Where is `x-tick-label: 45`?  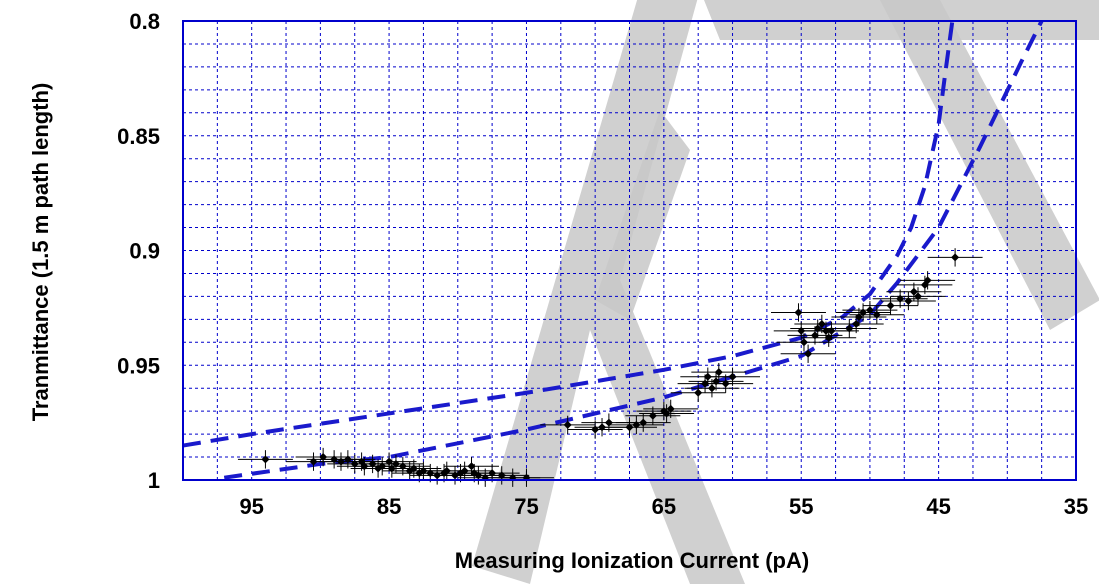
x-tick-label: 45 is located at coordinates (938, 506).